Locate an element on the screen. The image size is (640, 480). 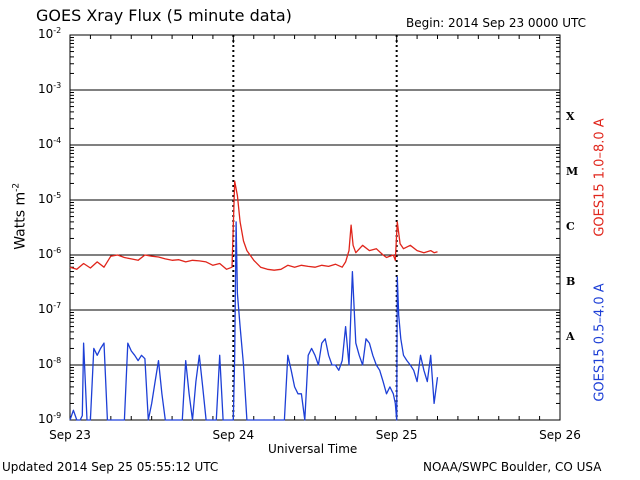
flare-class-a: A is located at coordinates (570, 336).